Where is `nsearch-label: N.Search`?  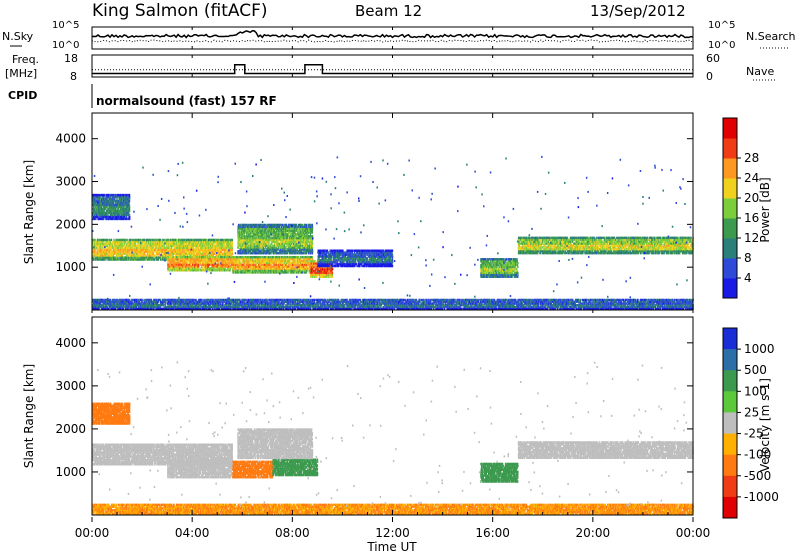
nsearch-label: N.Search is located at coordinates (771, 36).